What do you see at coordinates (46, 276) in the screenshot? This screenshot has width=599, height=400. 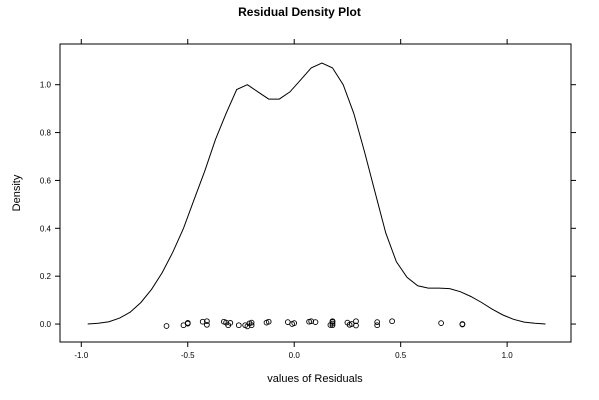 I see `y-tick-label: 0.2` at bounding box center [46, 276].